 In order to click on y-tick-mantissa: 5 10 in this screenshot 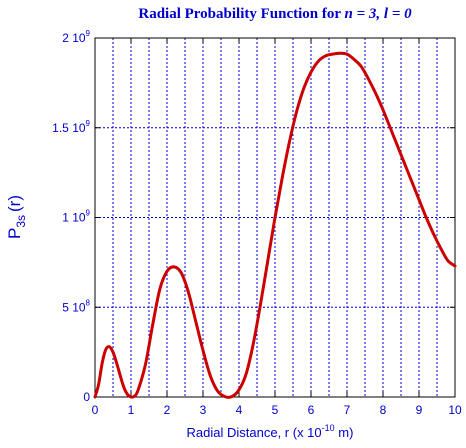, I will do `click(74, 307)`.